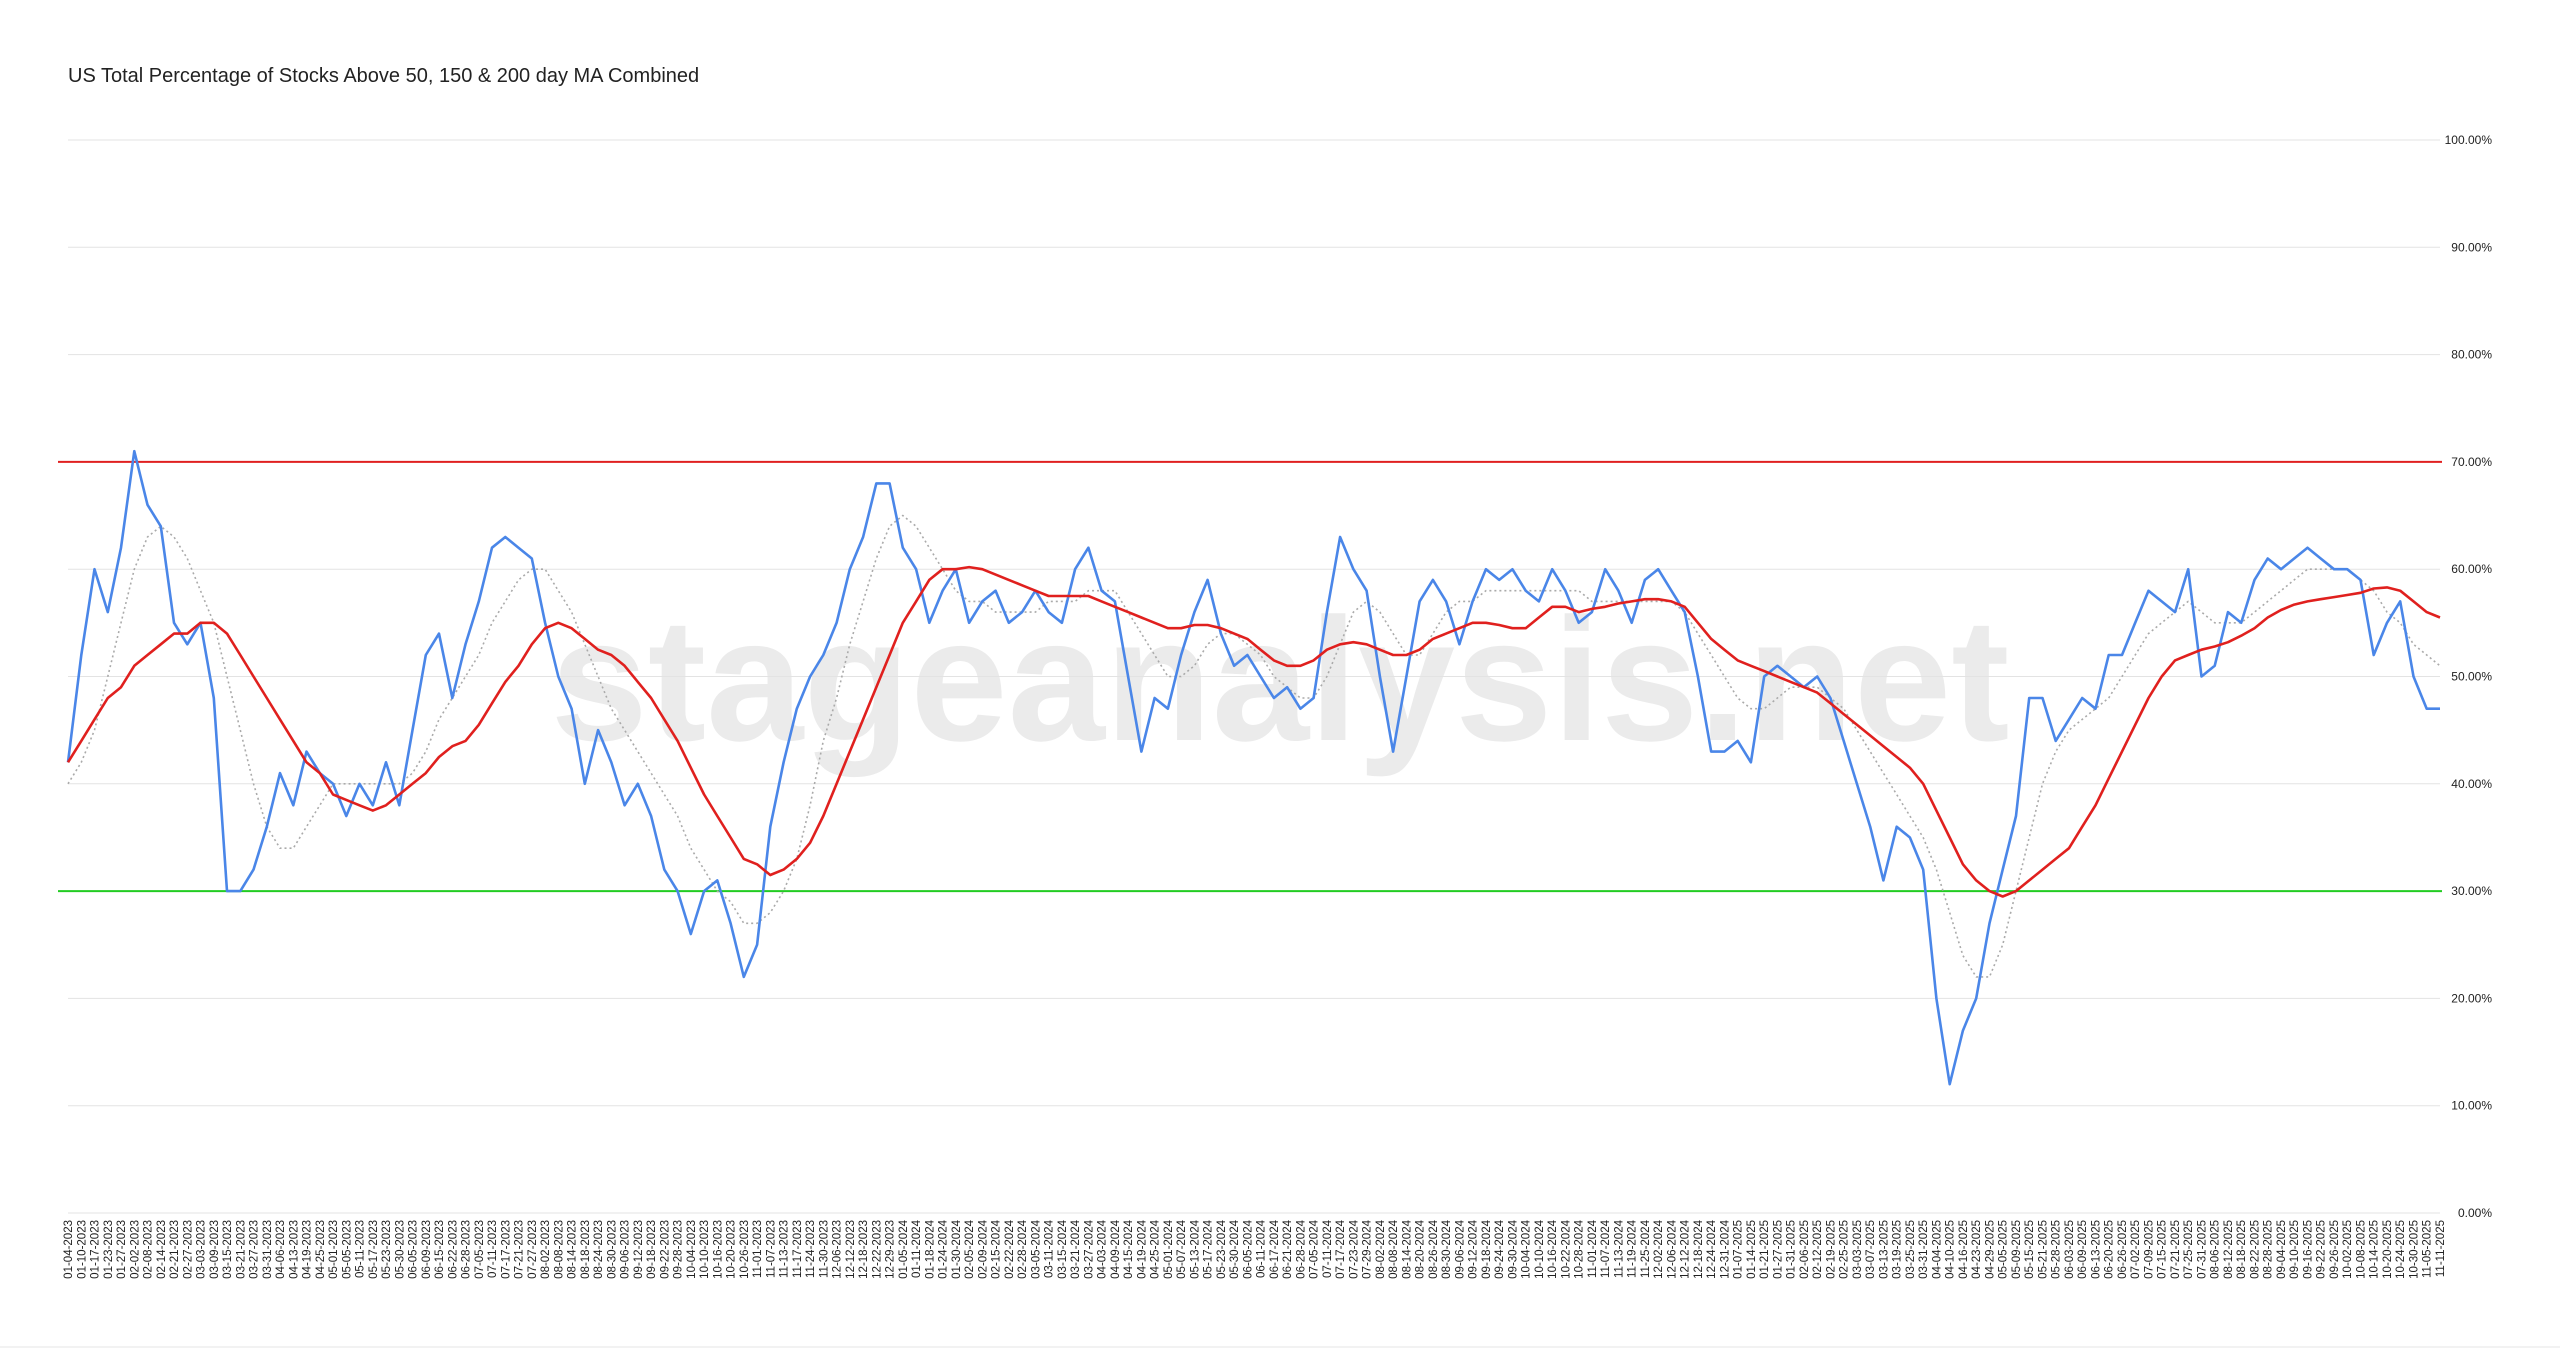 This screenshot has width=2560, height=1350. Describe the element at coordinates (414, 1249) in the screenshot. I see `x-tick-label: 06-05-2023` at that location.